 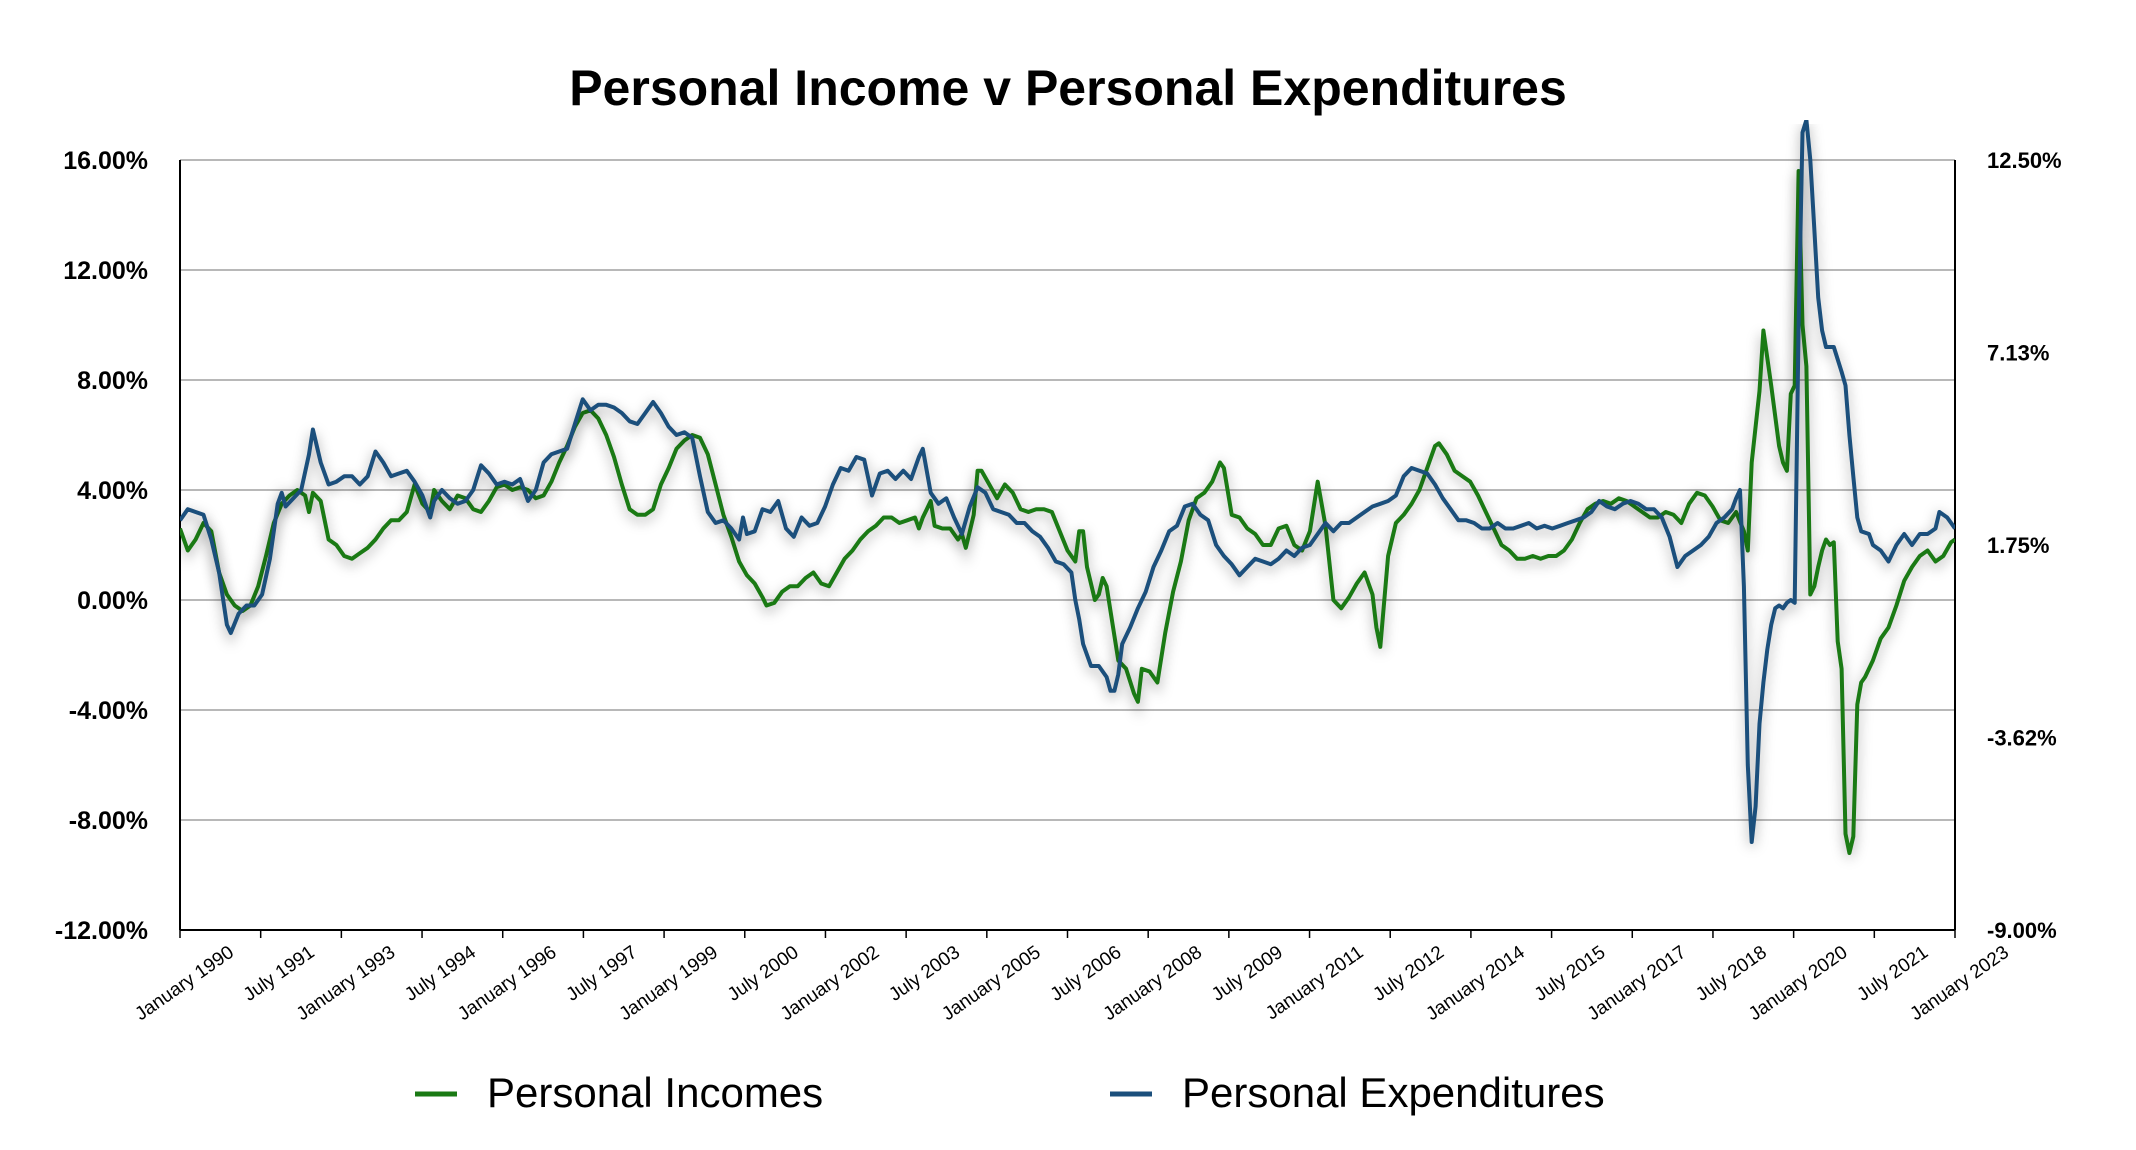 What do you see at coordinates (101, 931) in the screenshot?
I see `y-left-tick-label: -12.00%` at bounding box center [101, 931].